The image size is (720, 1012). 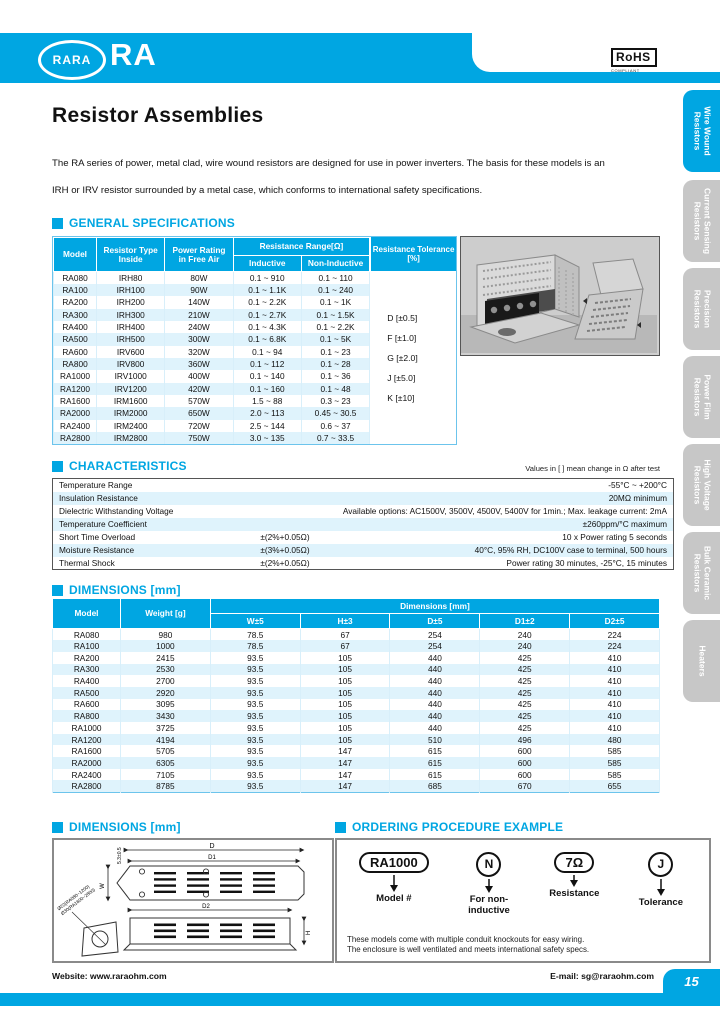 What do you see at coordinates (701, 573) in the screenshot?
I see `sidebar-tab-bulk-ceramic: Bulk Ceramic Resistors` at bounding box center [701, 573].